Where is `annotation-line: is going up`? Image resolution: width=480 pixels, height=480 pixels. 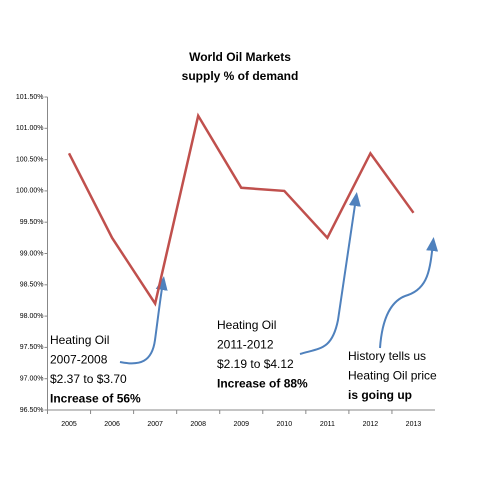 annotation-line: is going up is located at coordinates (380, 395).